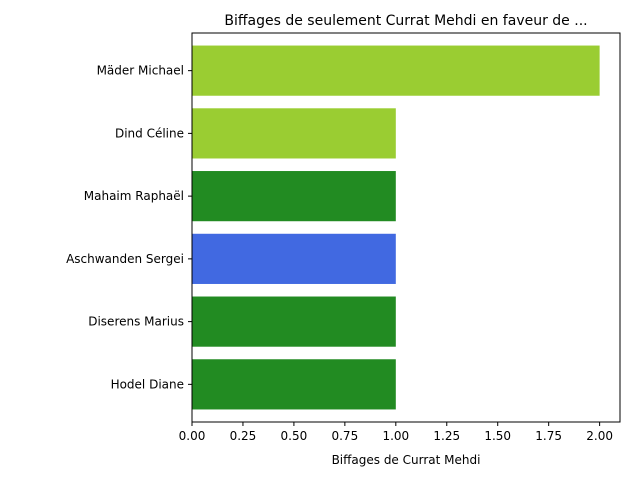  Describe the element at coordinates (294, 384) in the screenshot. I see `bar-hodel-diane` at that location.